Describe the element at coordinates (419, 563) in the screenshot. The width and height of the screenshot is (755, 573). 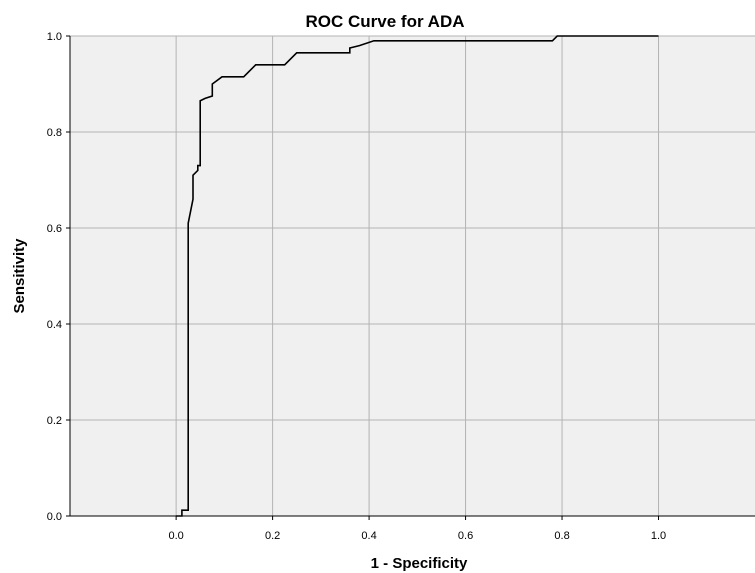
I see `x-axis-label: 1 - Specificity` at that location.